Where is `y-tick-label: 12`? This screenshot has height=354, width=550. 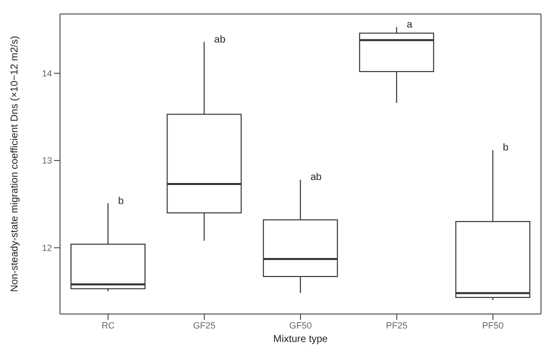 y-tick-label: 12 is located at coordinates (47, 247).